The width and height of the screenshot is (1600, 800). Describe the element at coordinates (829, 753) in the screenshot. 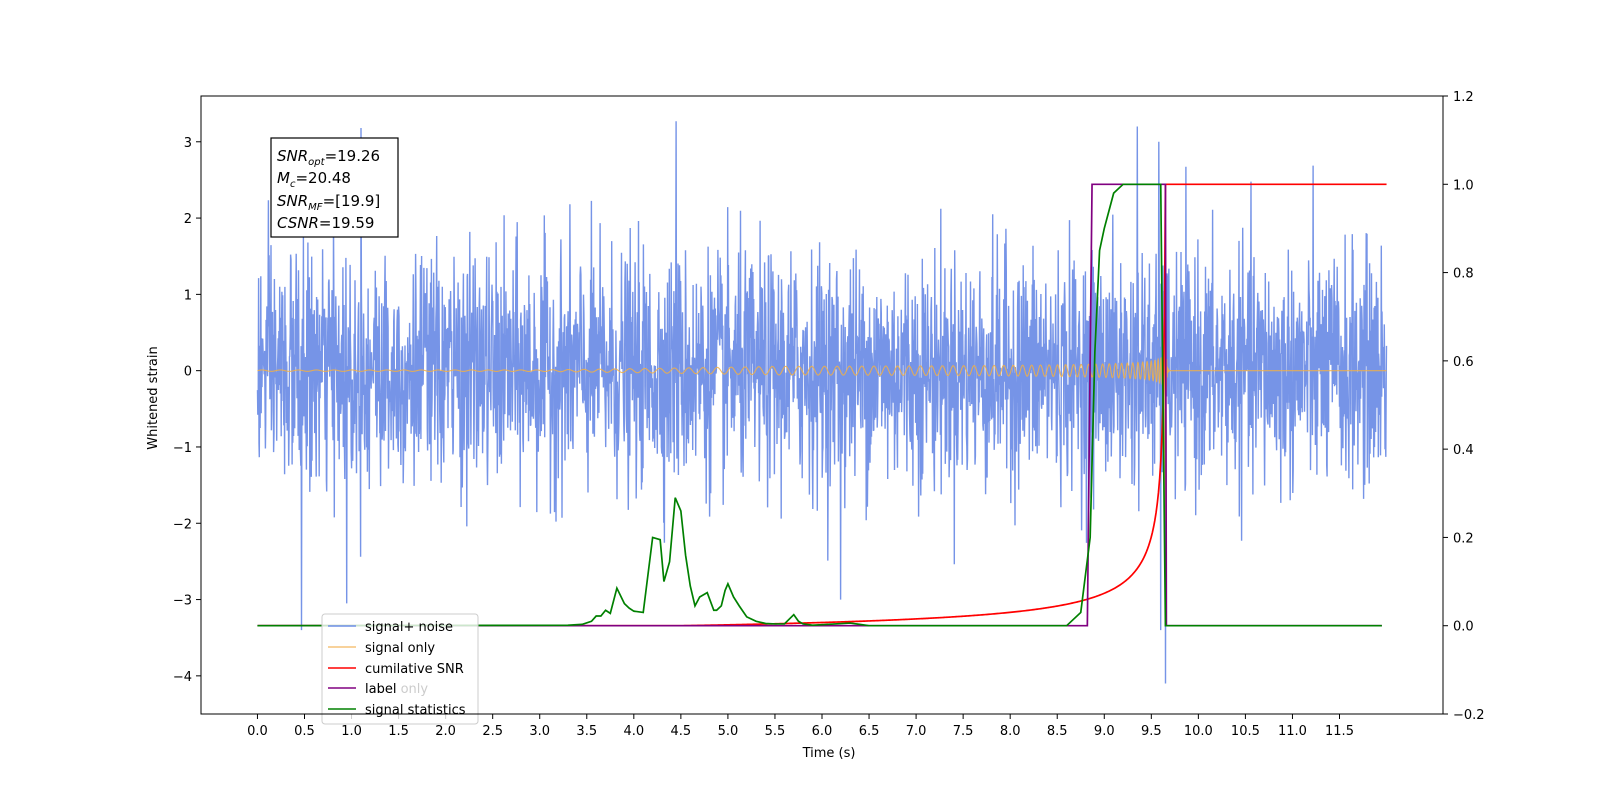

I see `x-axis-label: Time (s)` at that location.